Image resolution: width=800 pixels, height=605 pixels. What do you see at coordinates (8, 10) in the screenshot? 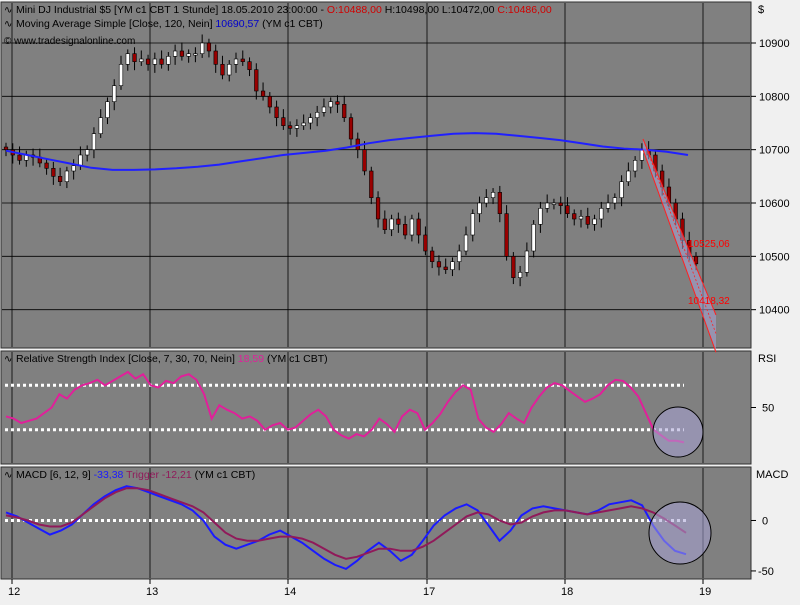
I see `price-header-icon: ∿` at bounding box center [8, 10].